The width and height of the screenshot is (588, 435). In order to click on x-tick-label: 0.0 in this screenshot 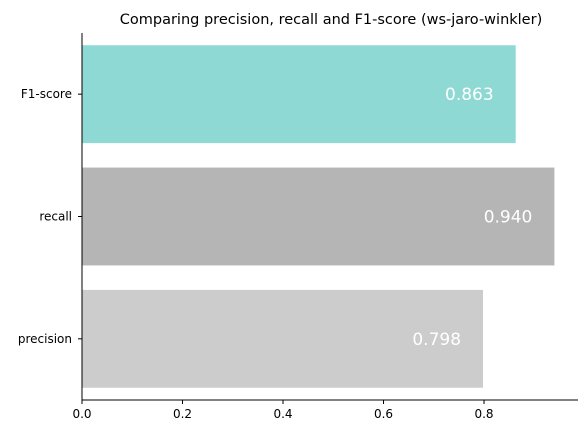, I will do `click(81, 414)`.